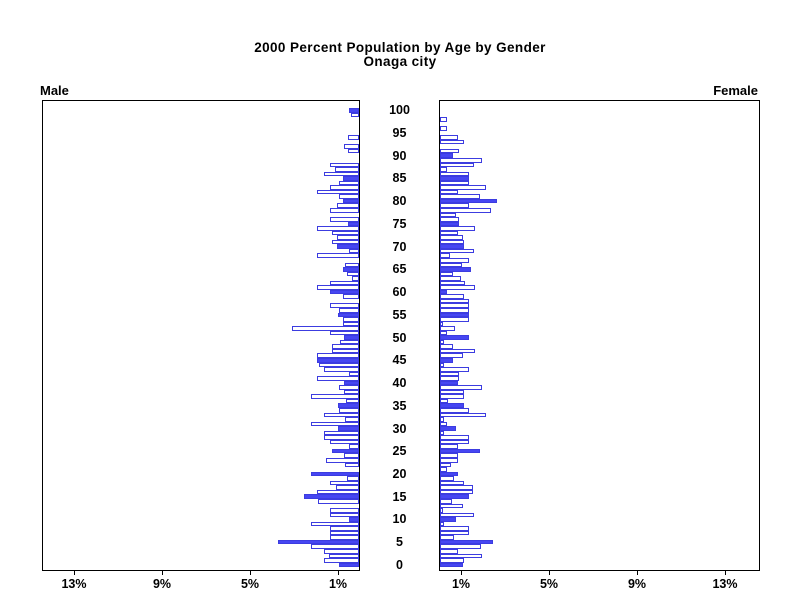 This screenshot has width=800, height=600. Describe the element at coordinates (399, 519) in the screenshot. I see `age-axis-label-10: 10` at that location.